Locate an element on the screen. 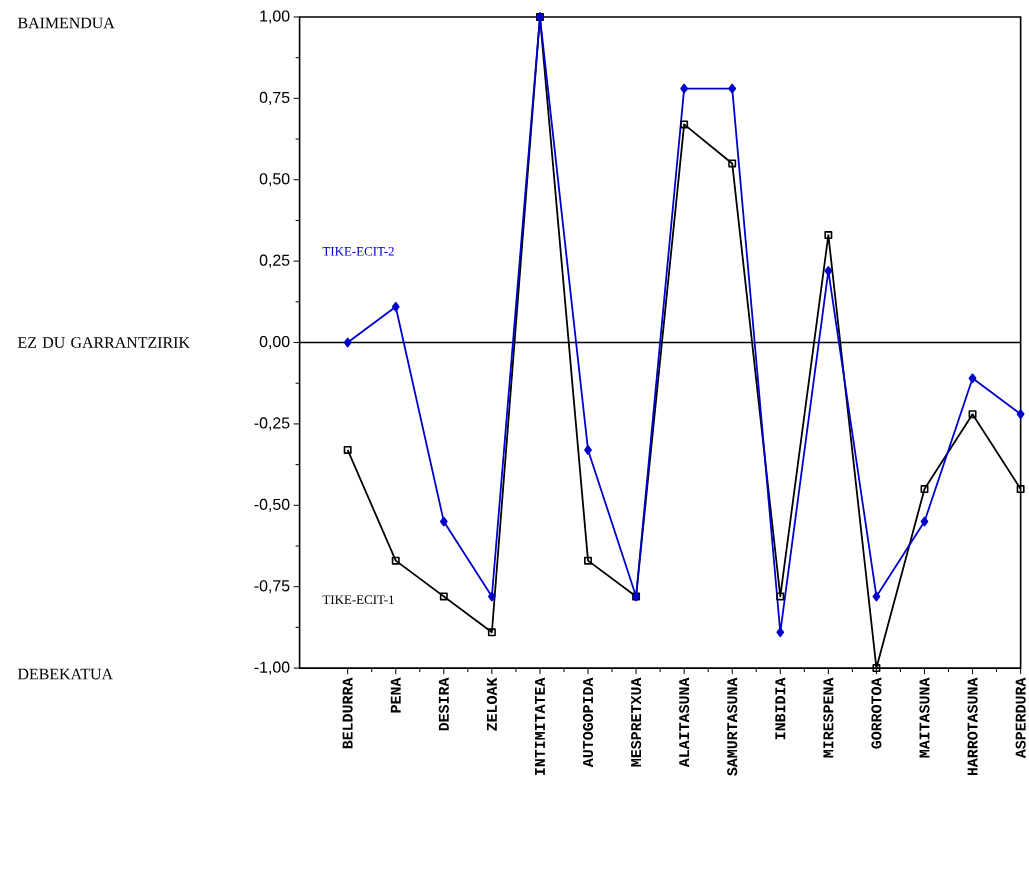  x-tick-label: INBIDIA is located at coordinates (780, 708).